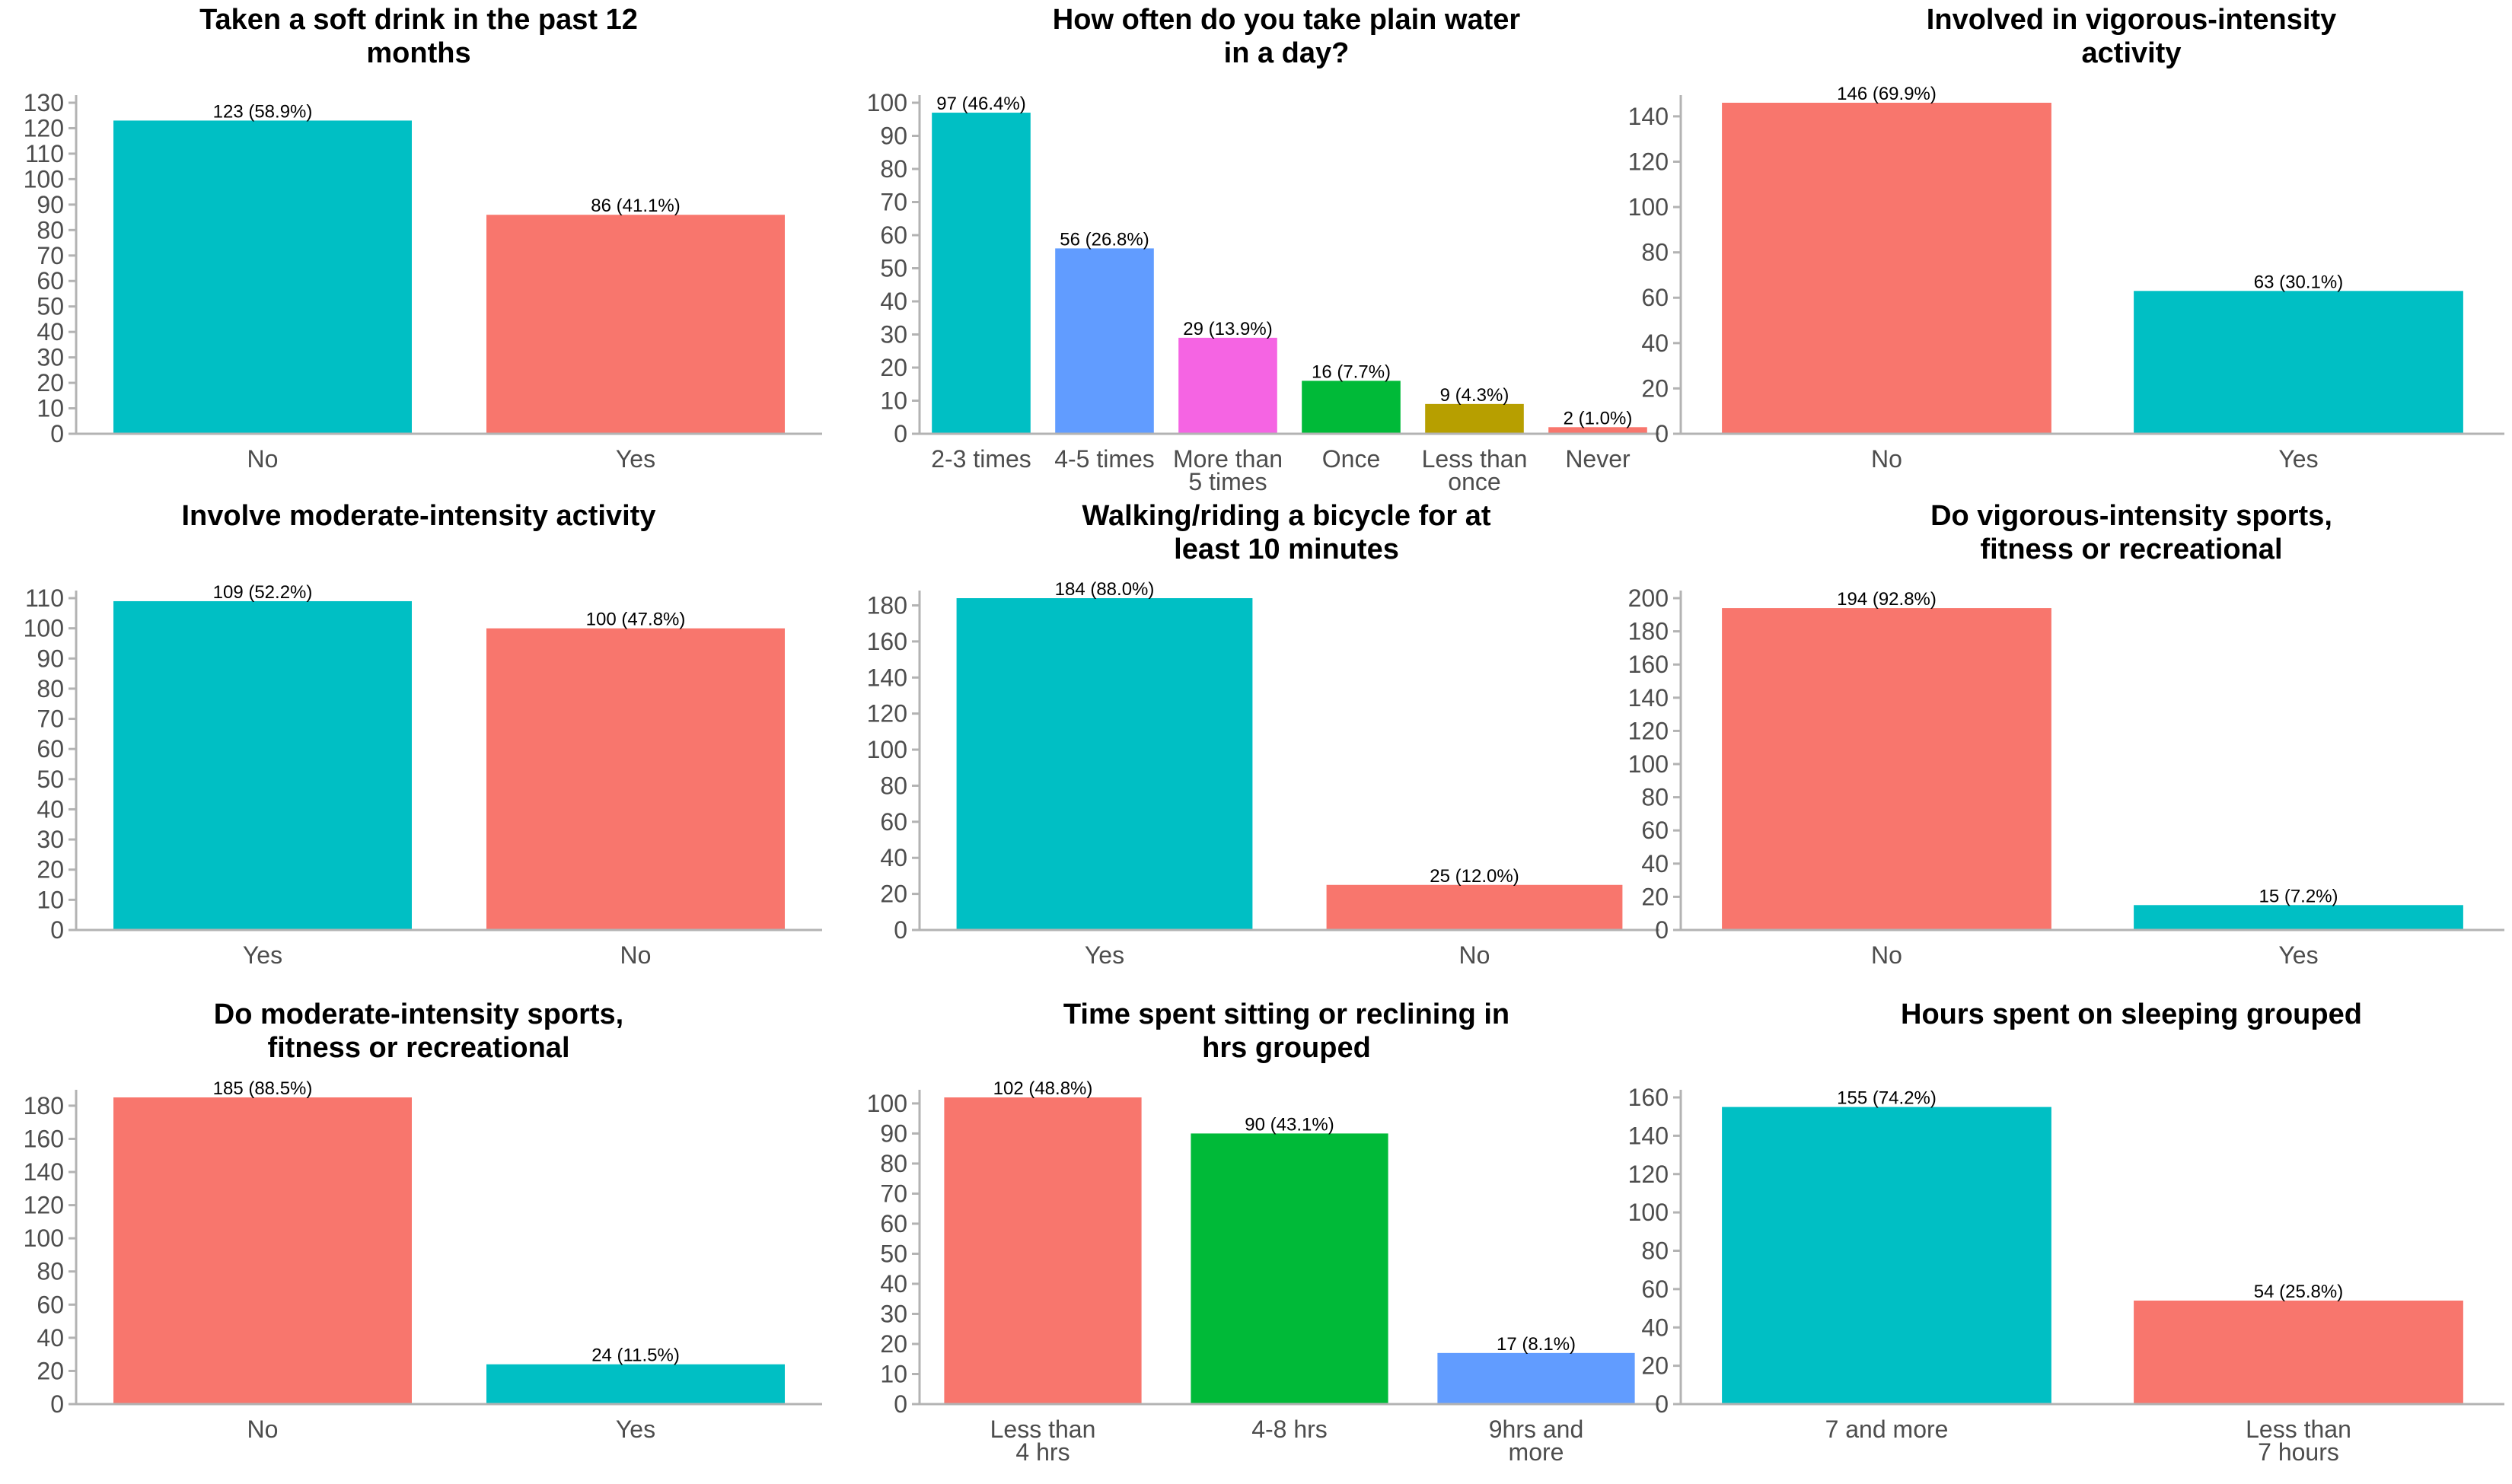  Describe the element at coordinates (1536, 1345) in the screenshot. I see `data-label: 17 (8.1%)` at that location.